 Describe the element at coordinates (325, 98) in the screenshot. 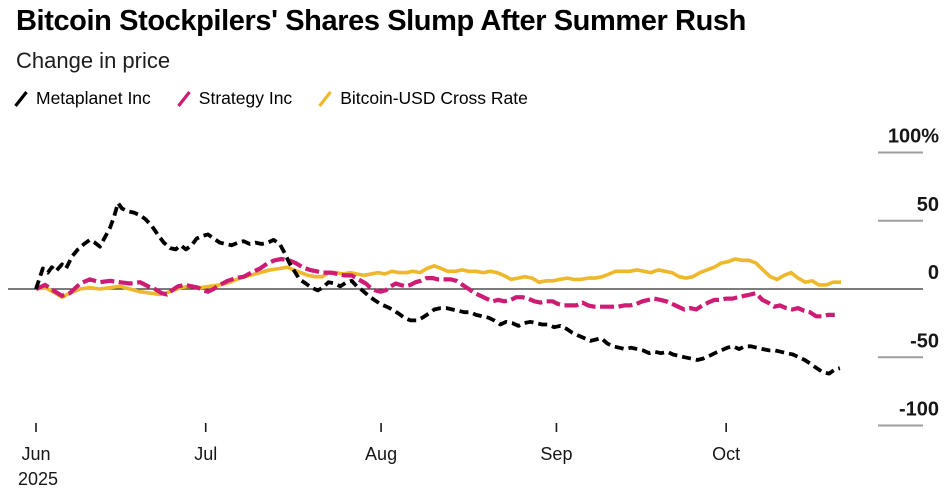

I see `legend-slash-icon-bitcoin-usd` at that location.